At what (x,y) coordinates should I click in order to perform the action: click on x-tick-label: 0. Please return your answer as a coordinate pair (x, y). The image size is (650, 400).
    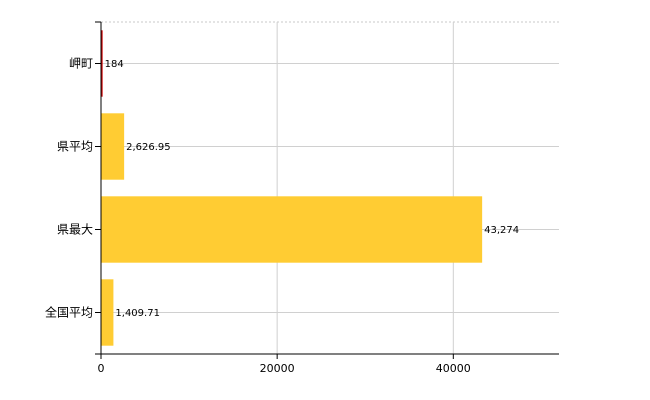
    Looking at the image, I should click on (101, 368).